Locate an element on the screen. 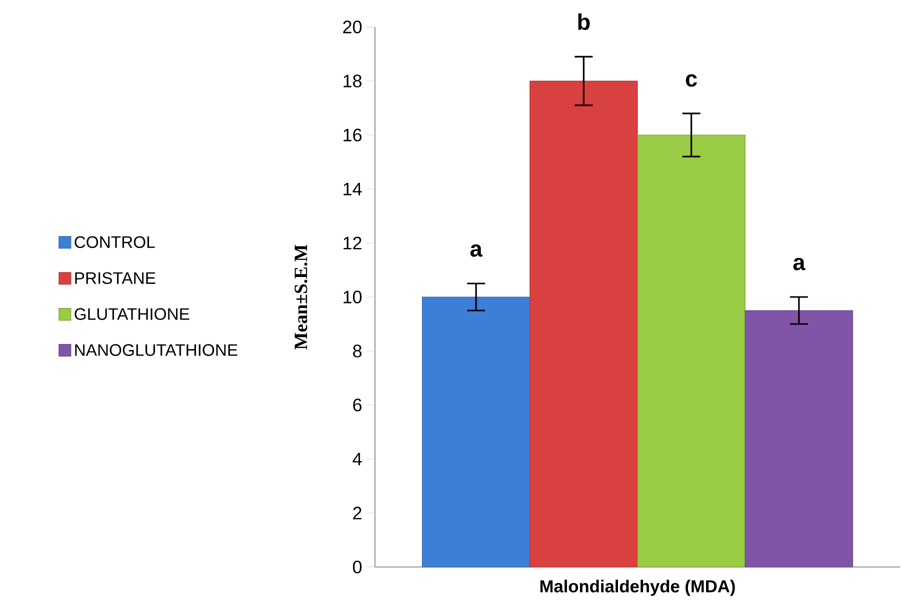 Image resolution: width=901 pixels, height=601 pixels. legend-label: GLUTATHIONE is located at coordinates (132, 314).